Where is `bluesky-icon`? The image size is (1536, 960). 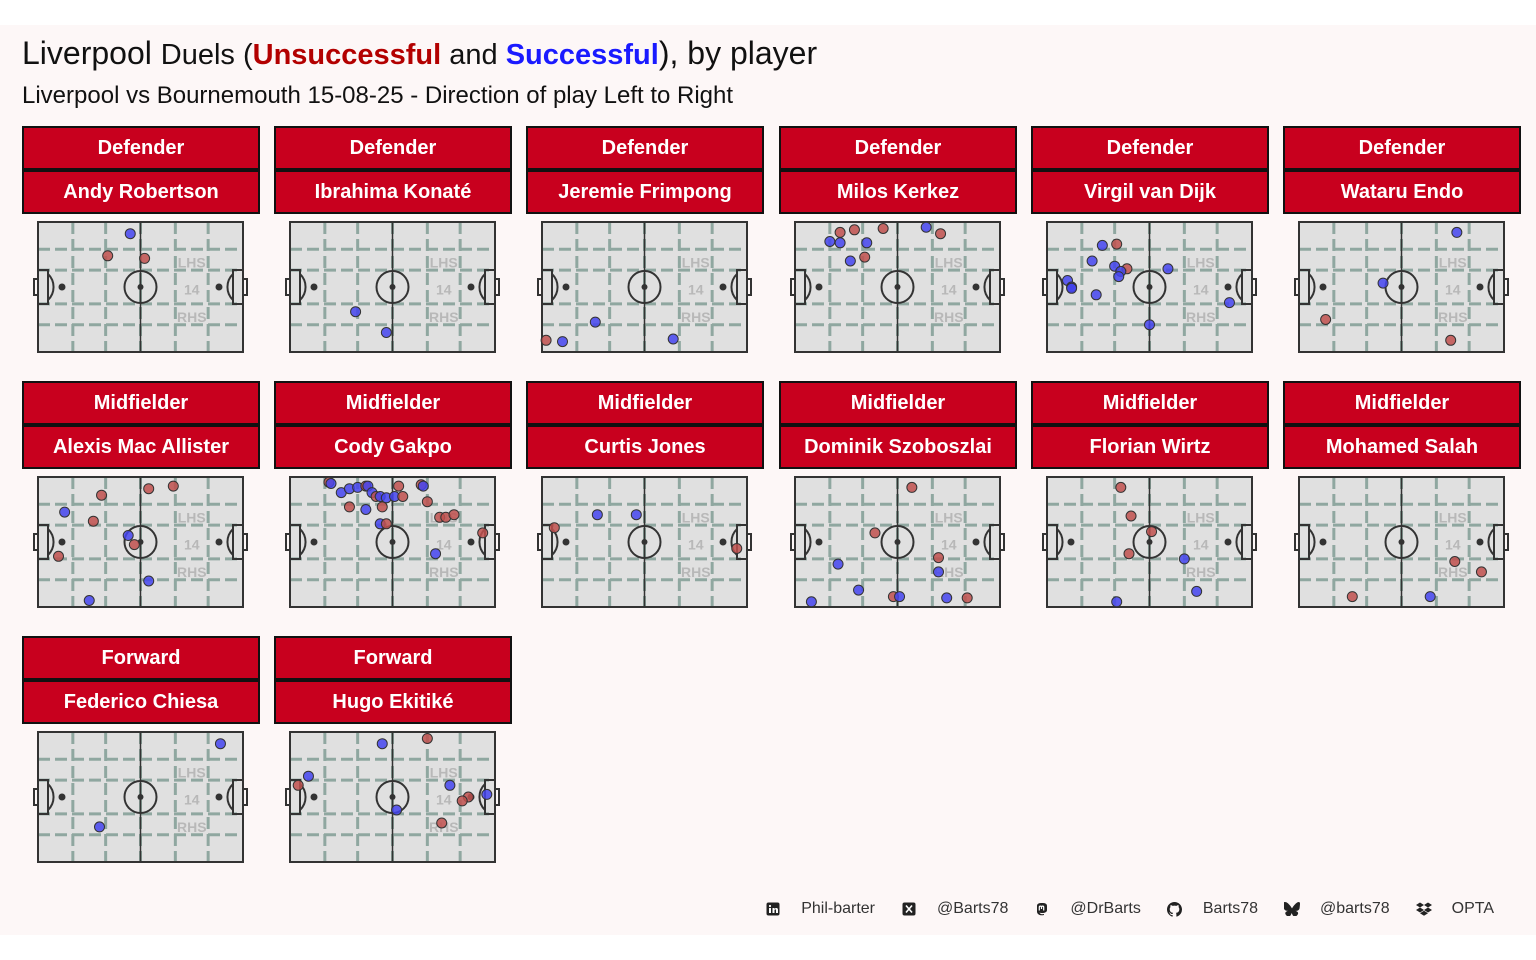 bluesky-icon is located at coordinates (1292, 909).